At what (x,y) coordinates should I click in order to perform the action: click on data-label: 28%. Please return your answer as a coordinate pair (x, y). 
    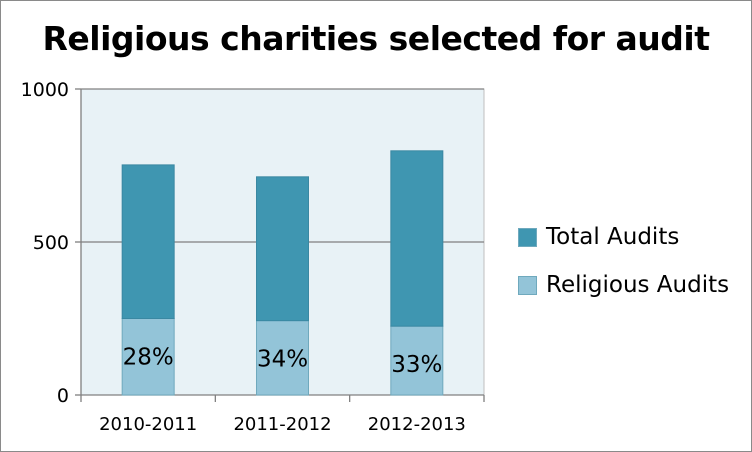
    Looking at the image, I should click on (148, 358).